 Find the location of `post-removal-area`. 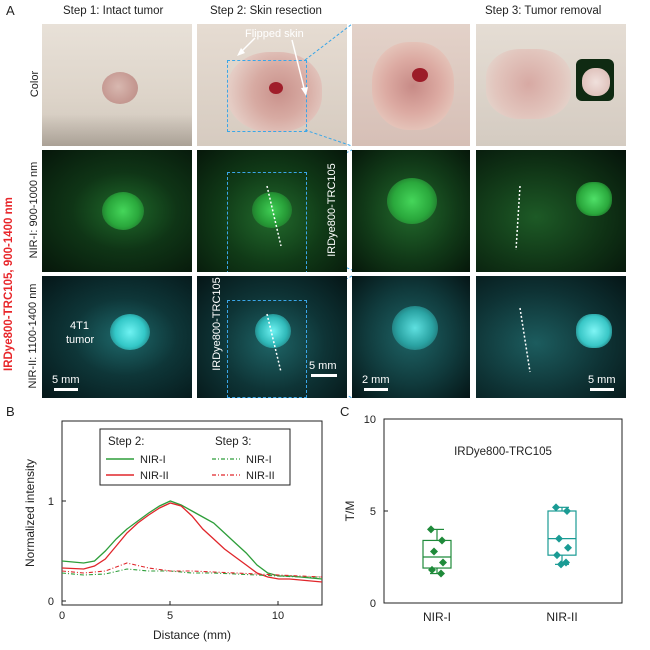

post-removal-area is located at coordinates (528, 84).